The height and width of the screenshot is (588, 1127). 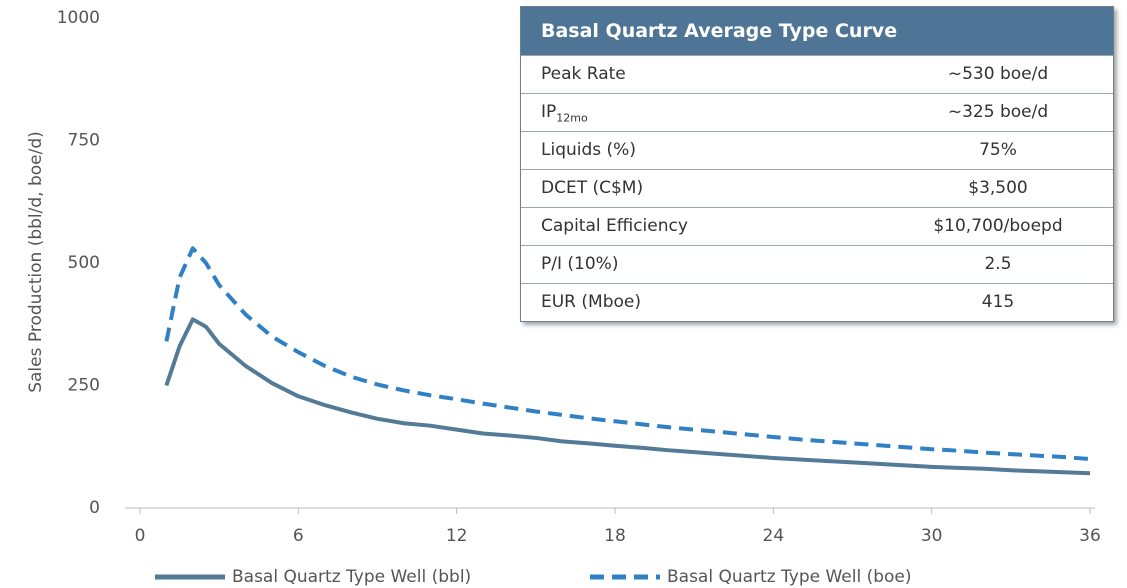 I want to click on table-row: EUR (Mboe) 415, so click(x=817, y=302).